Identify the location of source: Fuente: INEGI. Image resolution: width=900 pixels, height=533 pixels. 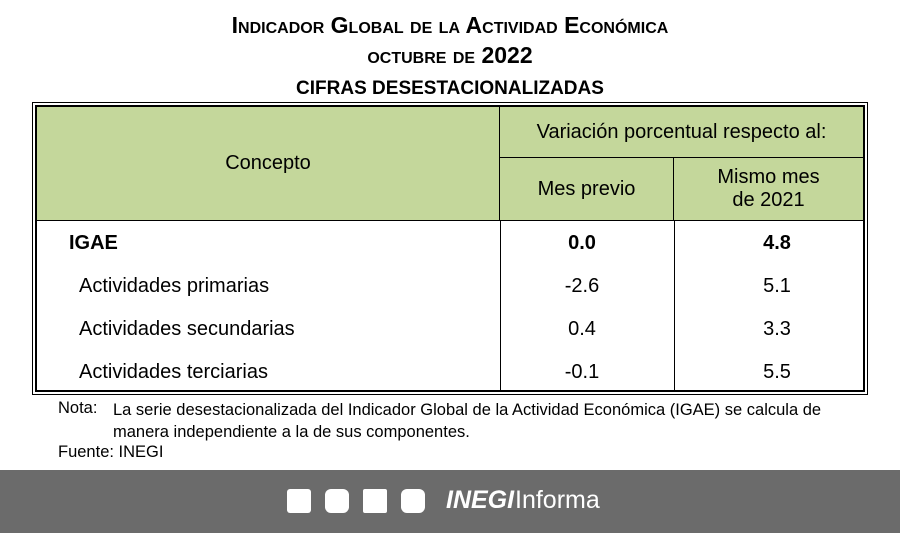
(111, 452).